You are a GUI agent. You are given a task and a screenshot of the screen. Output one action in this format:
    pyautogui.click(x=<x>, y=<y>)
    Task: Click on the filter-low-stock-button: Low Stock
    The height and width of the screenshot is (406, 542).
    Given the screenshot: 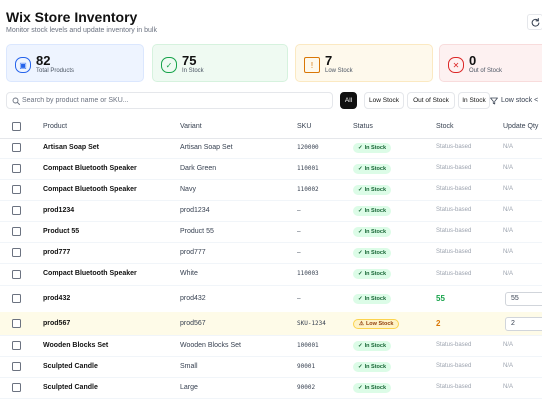 What is the action you would take?
    pyautogui.click(x=384, y=100)
    